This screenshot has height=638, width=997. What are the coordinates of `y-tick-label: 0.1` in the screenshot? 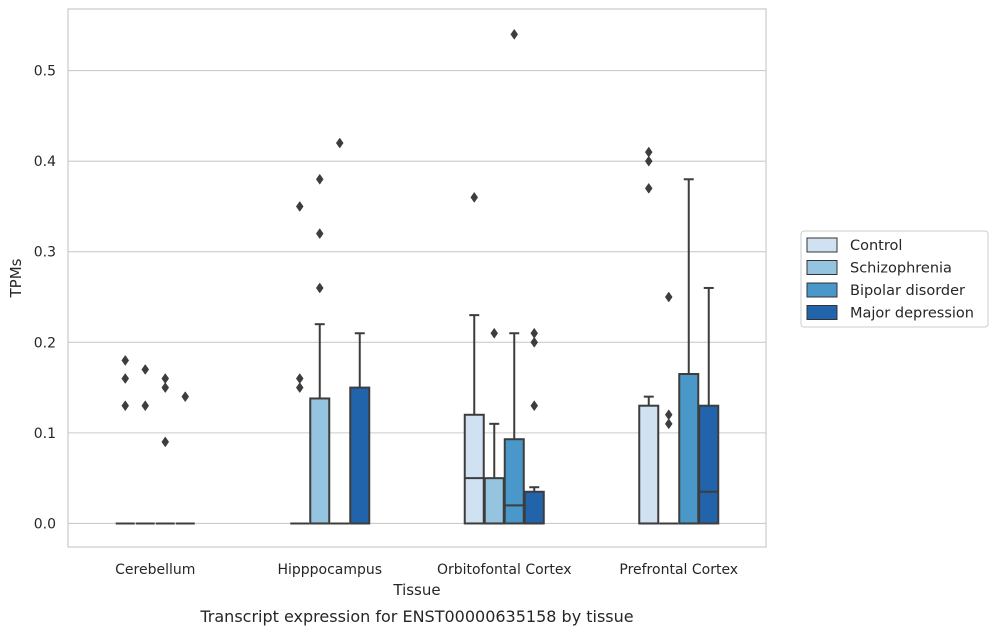 It's located at (45, 434).